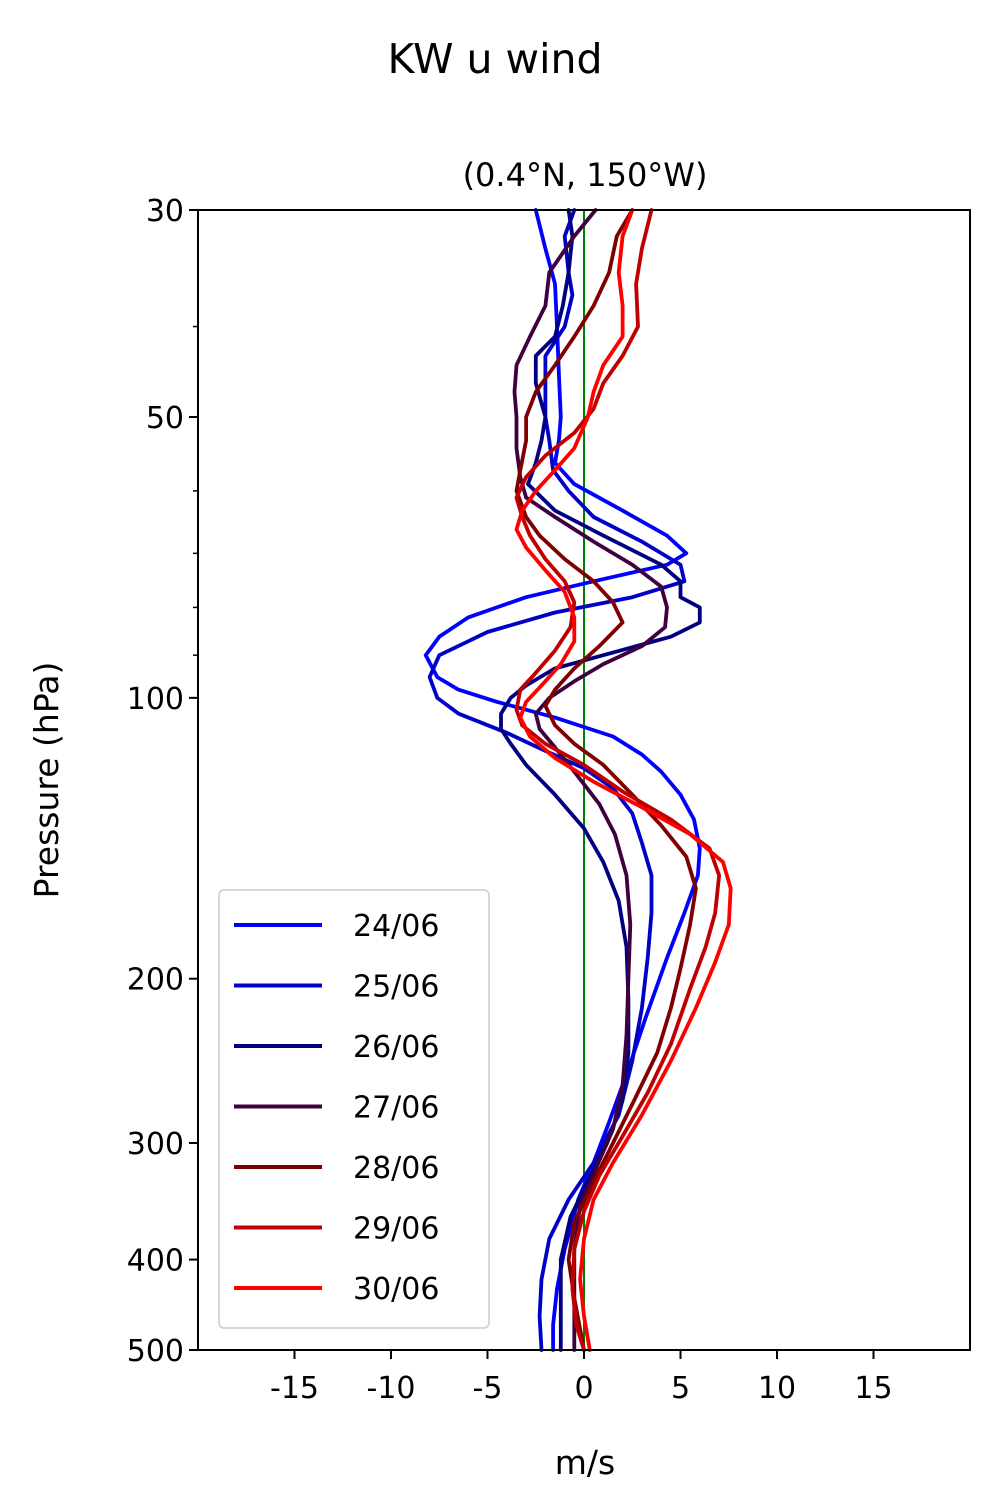 This screenshot has height=1500, width=990. I want to click on legend: 24/06 25/06 26/06 27/06 28/06 29/06 30/06, so click(354, 1109).